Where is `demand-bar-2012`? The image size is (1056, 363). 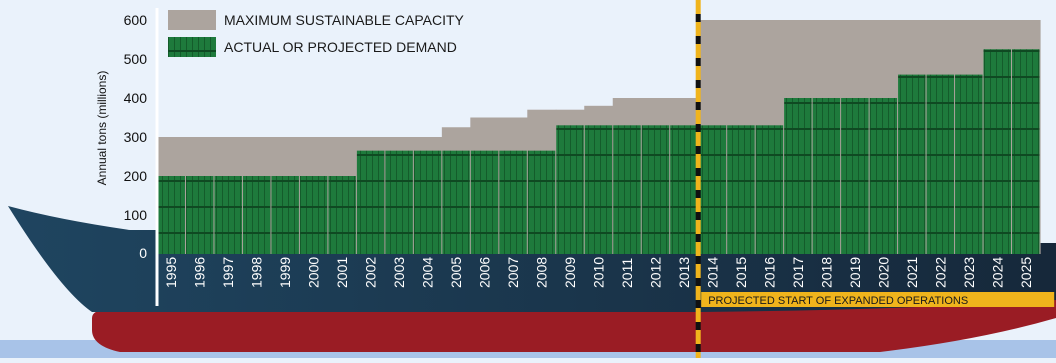
demand-bar-2012 is located at coordinates (655, 189).